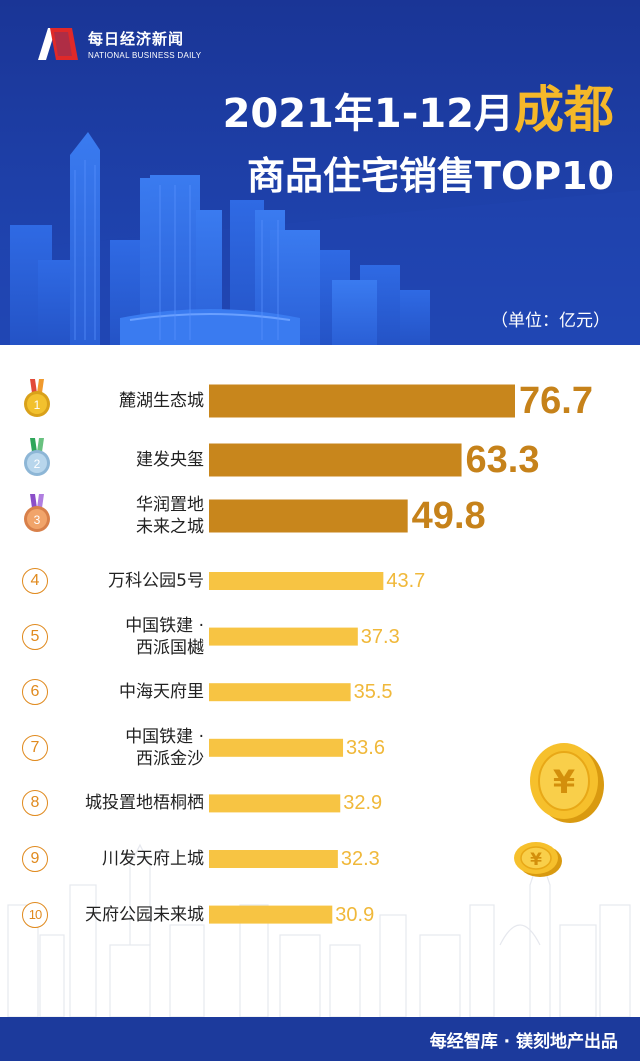 The image size is (640, 1061). What do you see at coordinates (523, 1042) in the screenshot?
I see `footer-credit: 每经智库 · 镁刻地产出品` at bounding box center [523, 1042].